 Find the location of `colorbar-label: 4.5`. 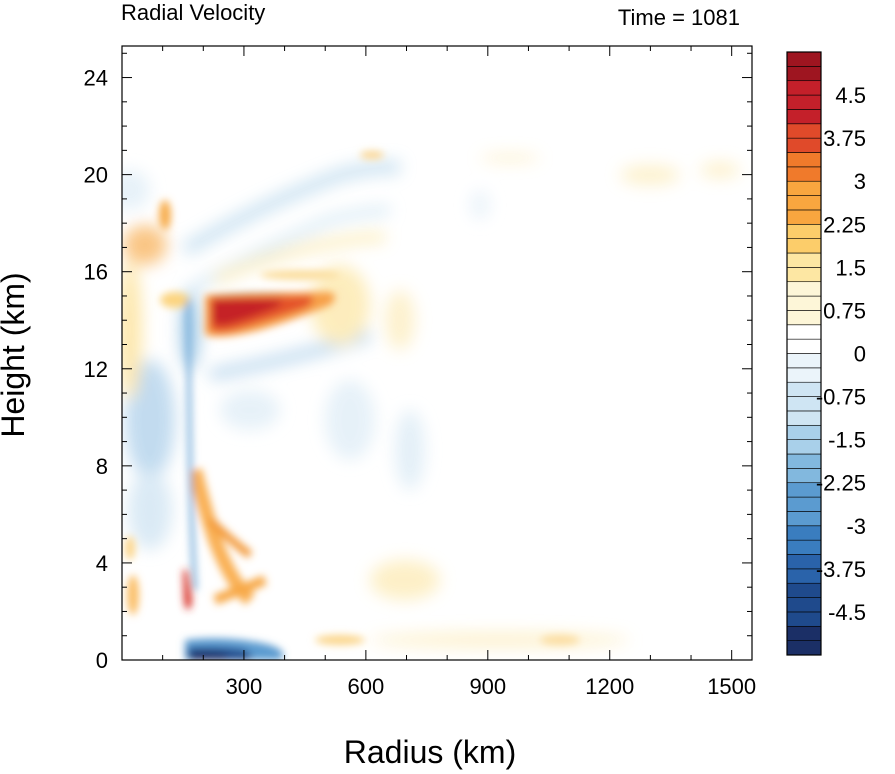

colorbar-label: 4.5 is located at coordinates (850, 95).